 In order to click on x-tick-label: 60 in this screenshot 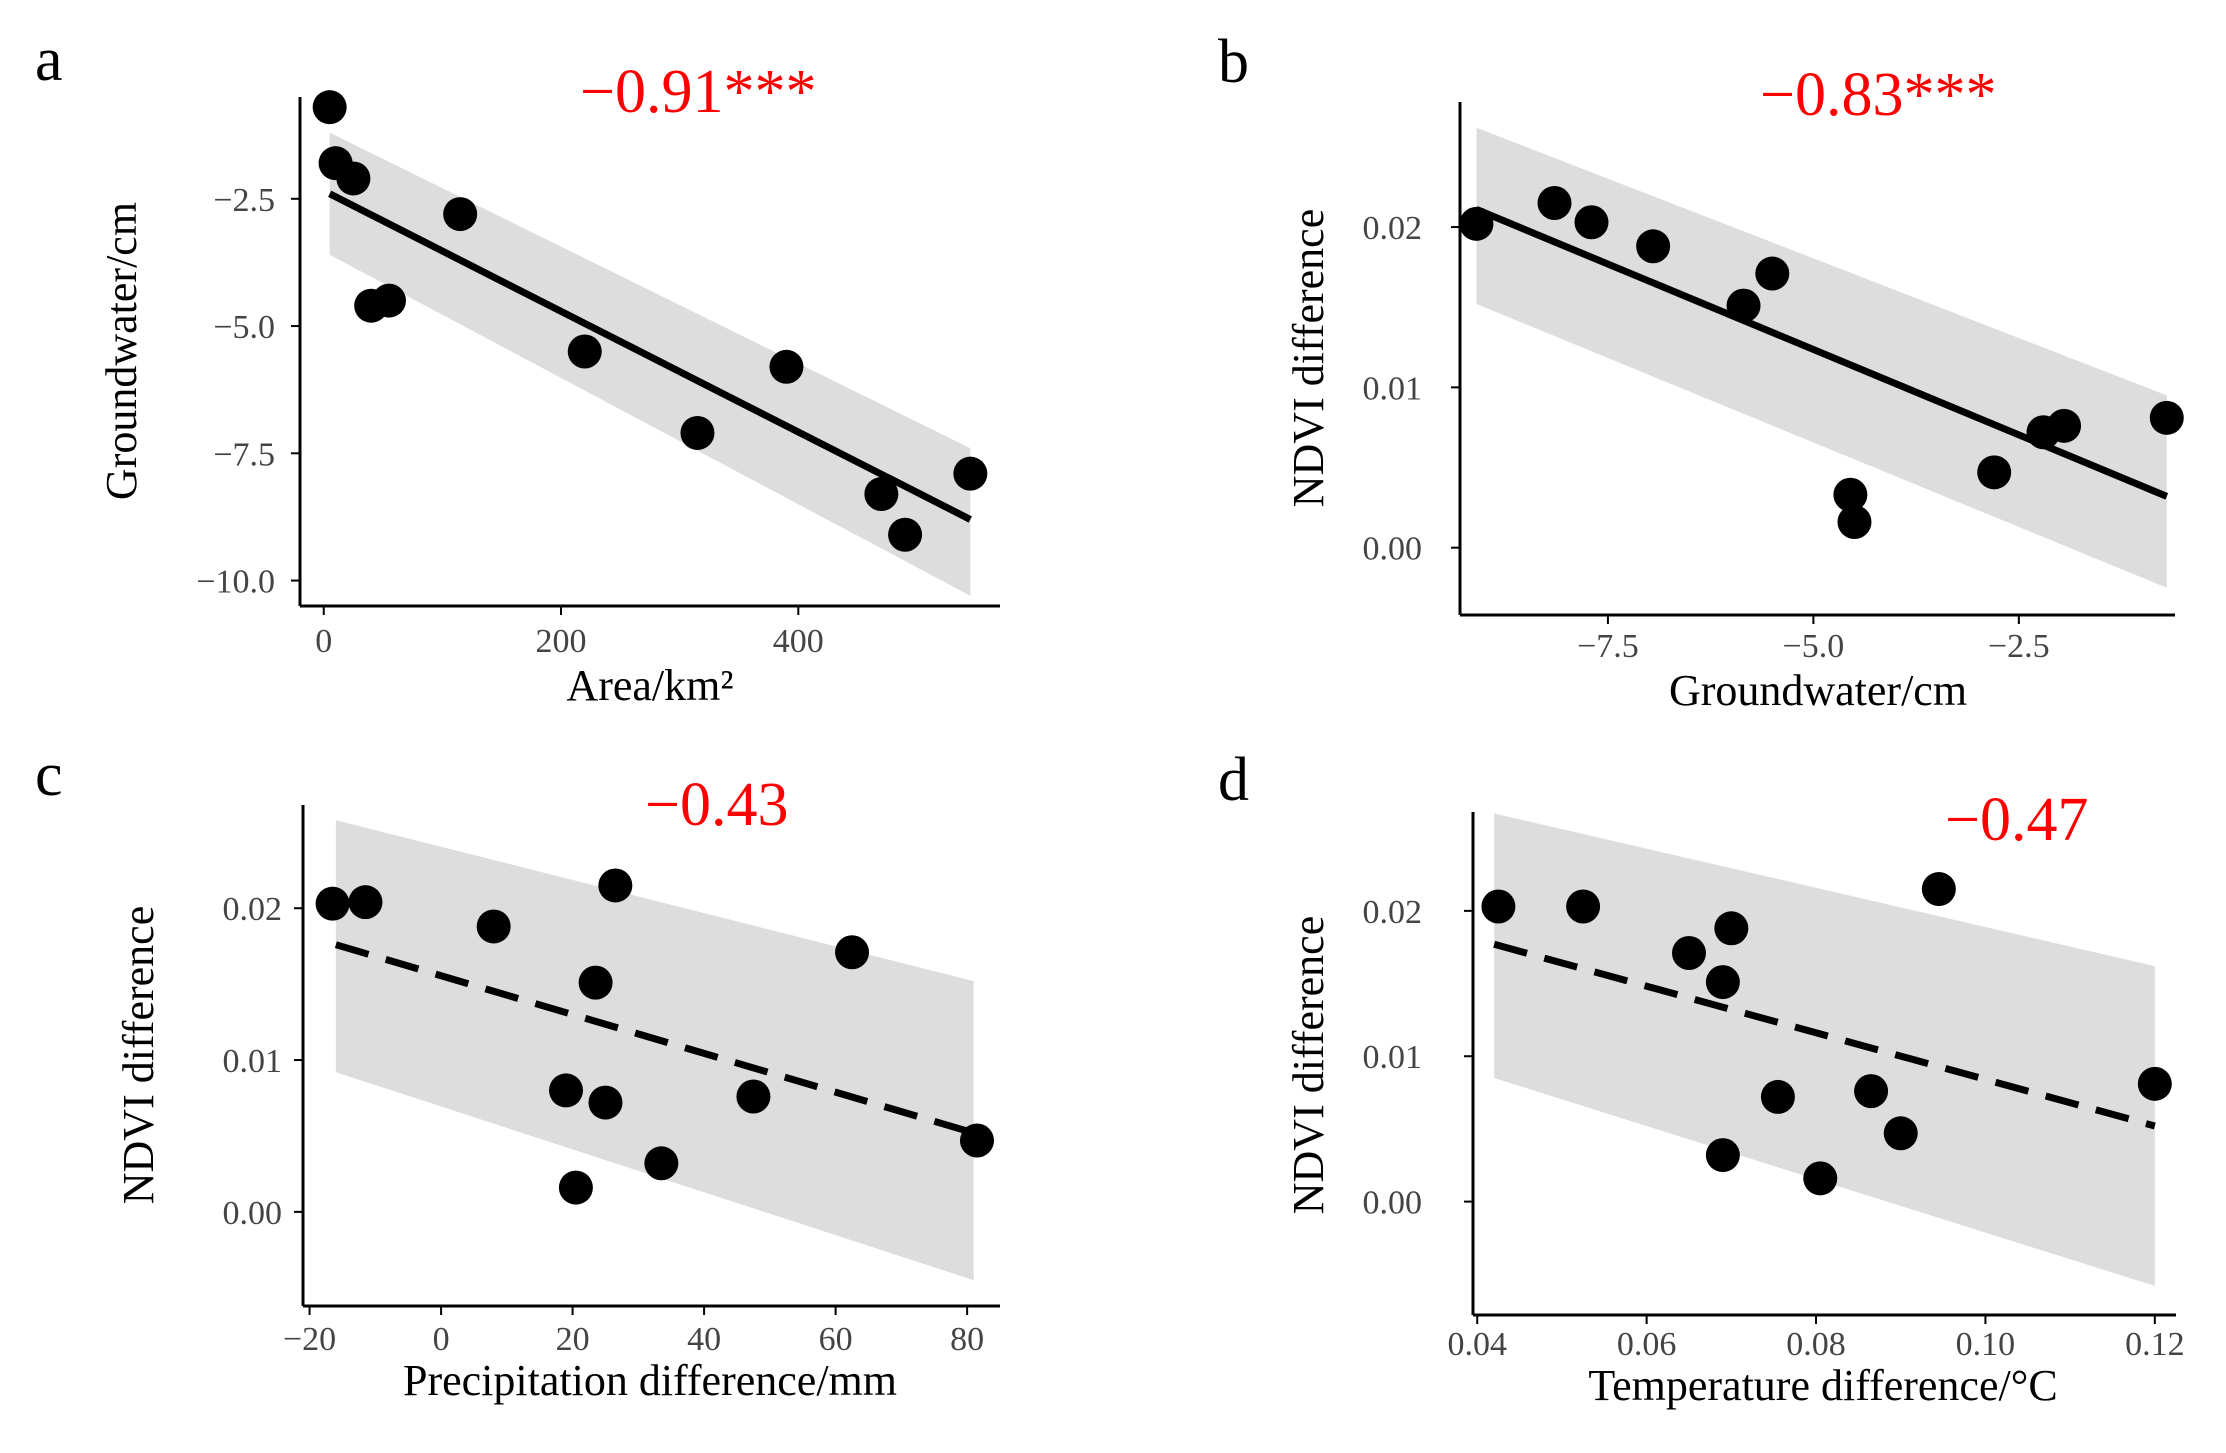, I will do `click(836, 1339)`.